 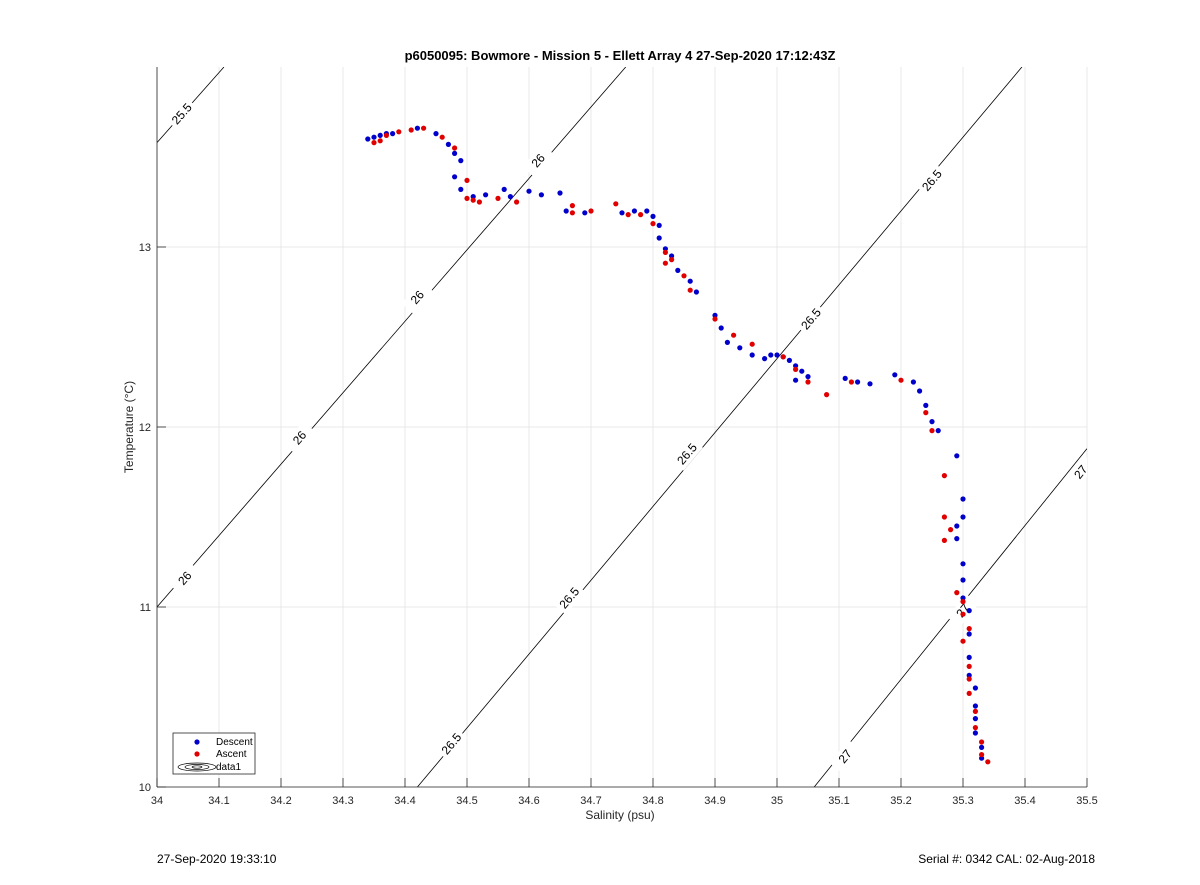 I want to click on contour-label: 27, so click(x=1080, y=471).